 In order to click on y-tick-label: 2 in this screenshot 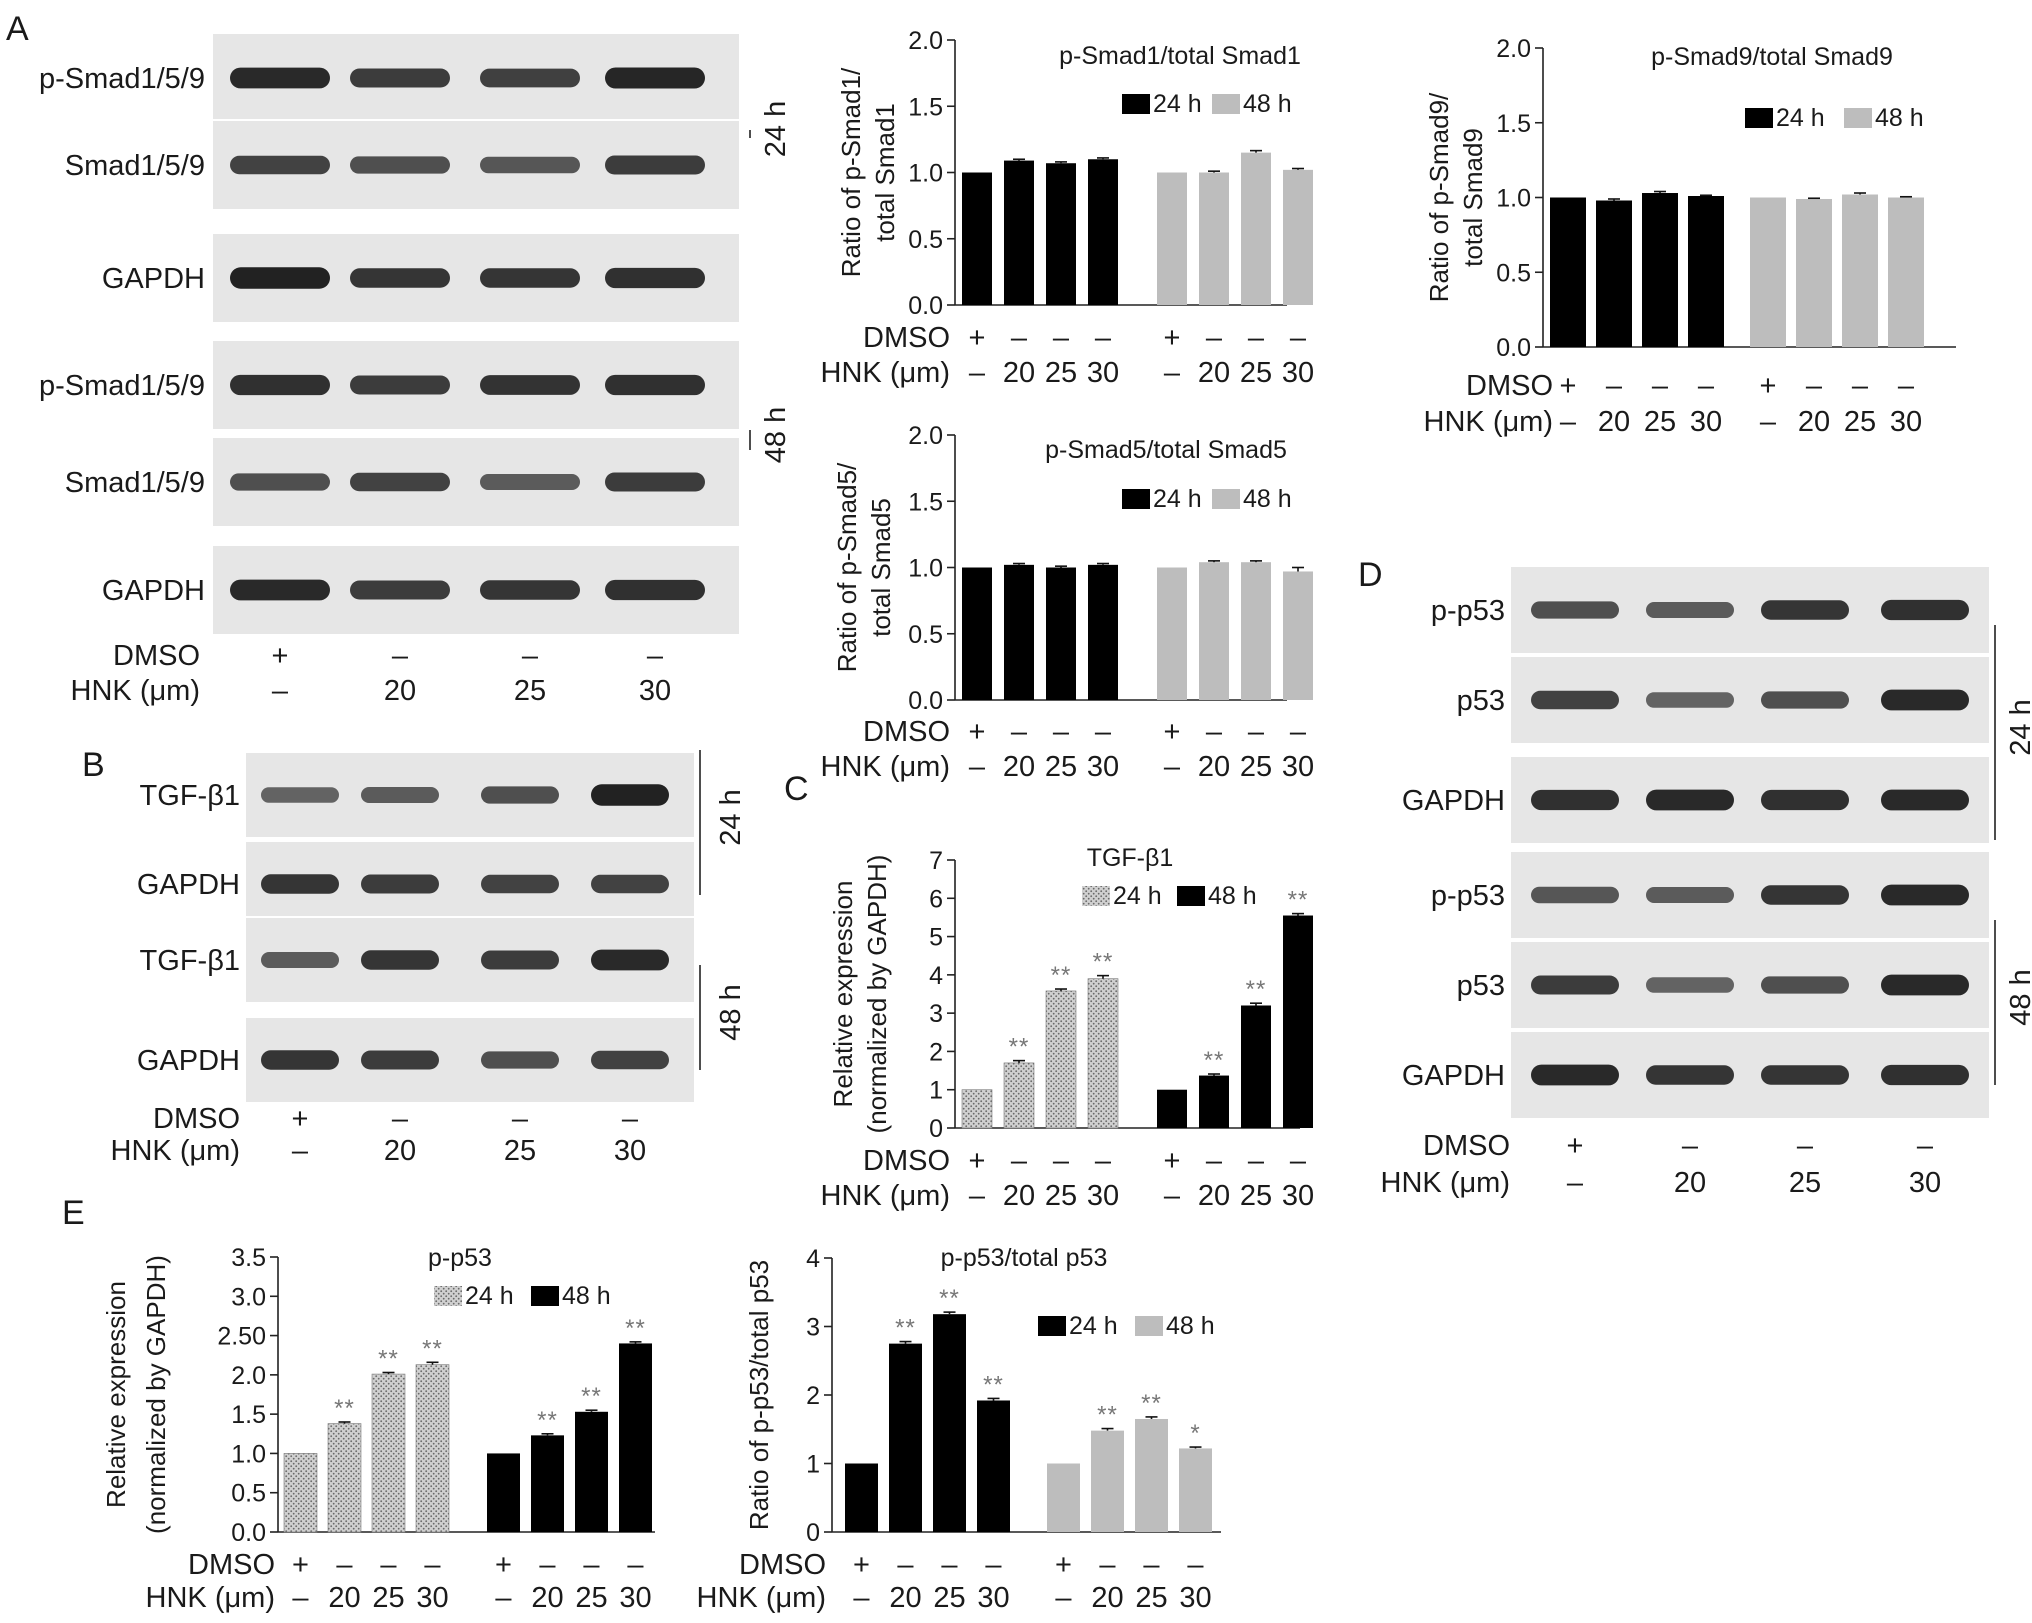, I will do `click(936, 1052)`.